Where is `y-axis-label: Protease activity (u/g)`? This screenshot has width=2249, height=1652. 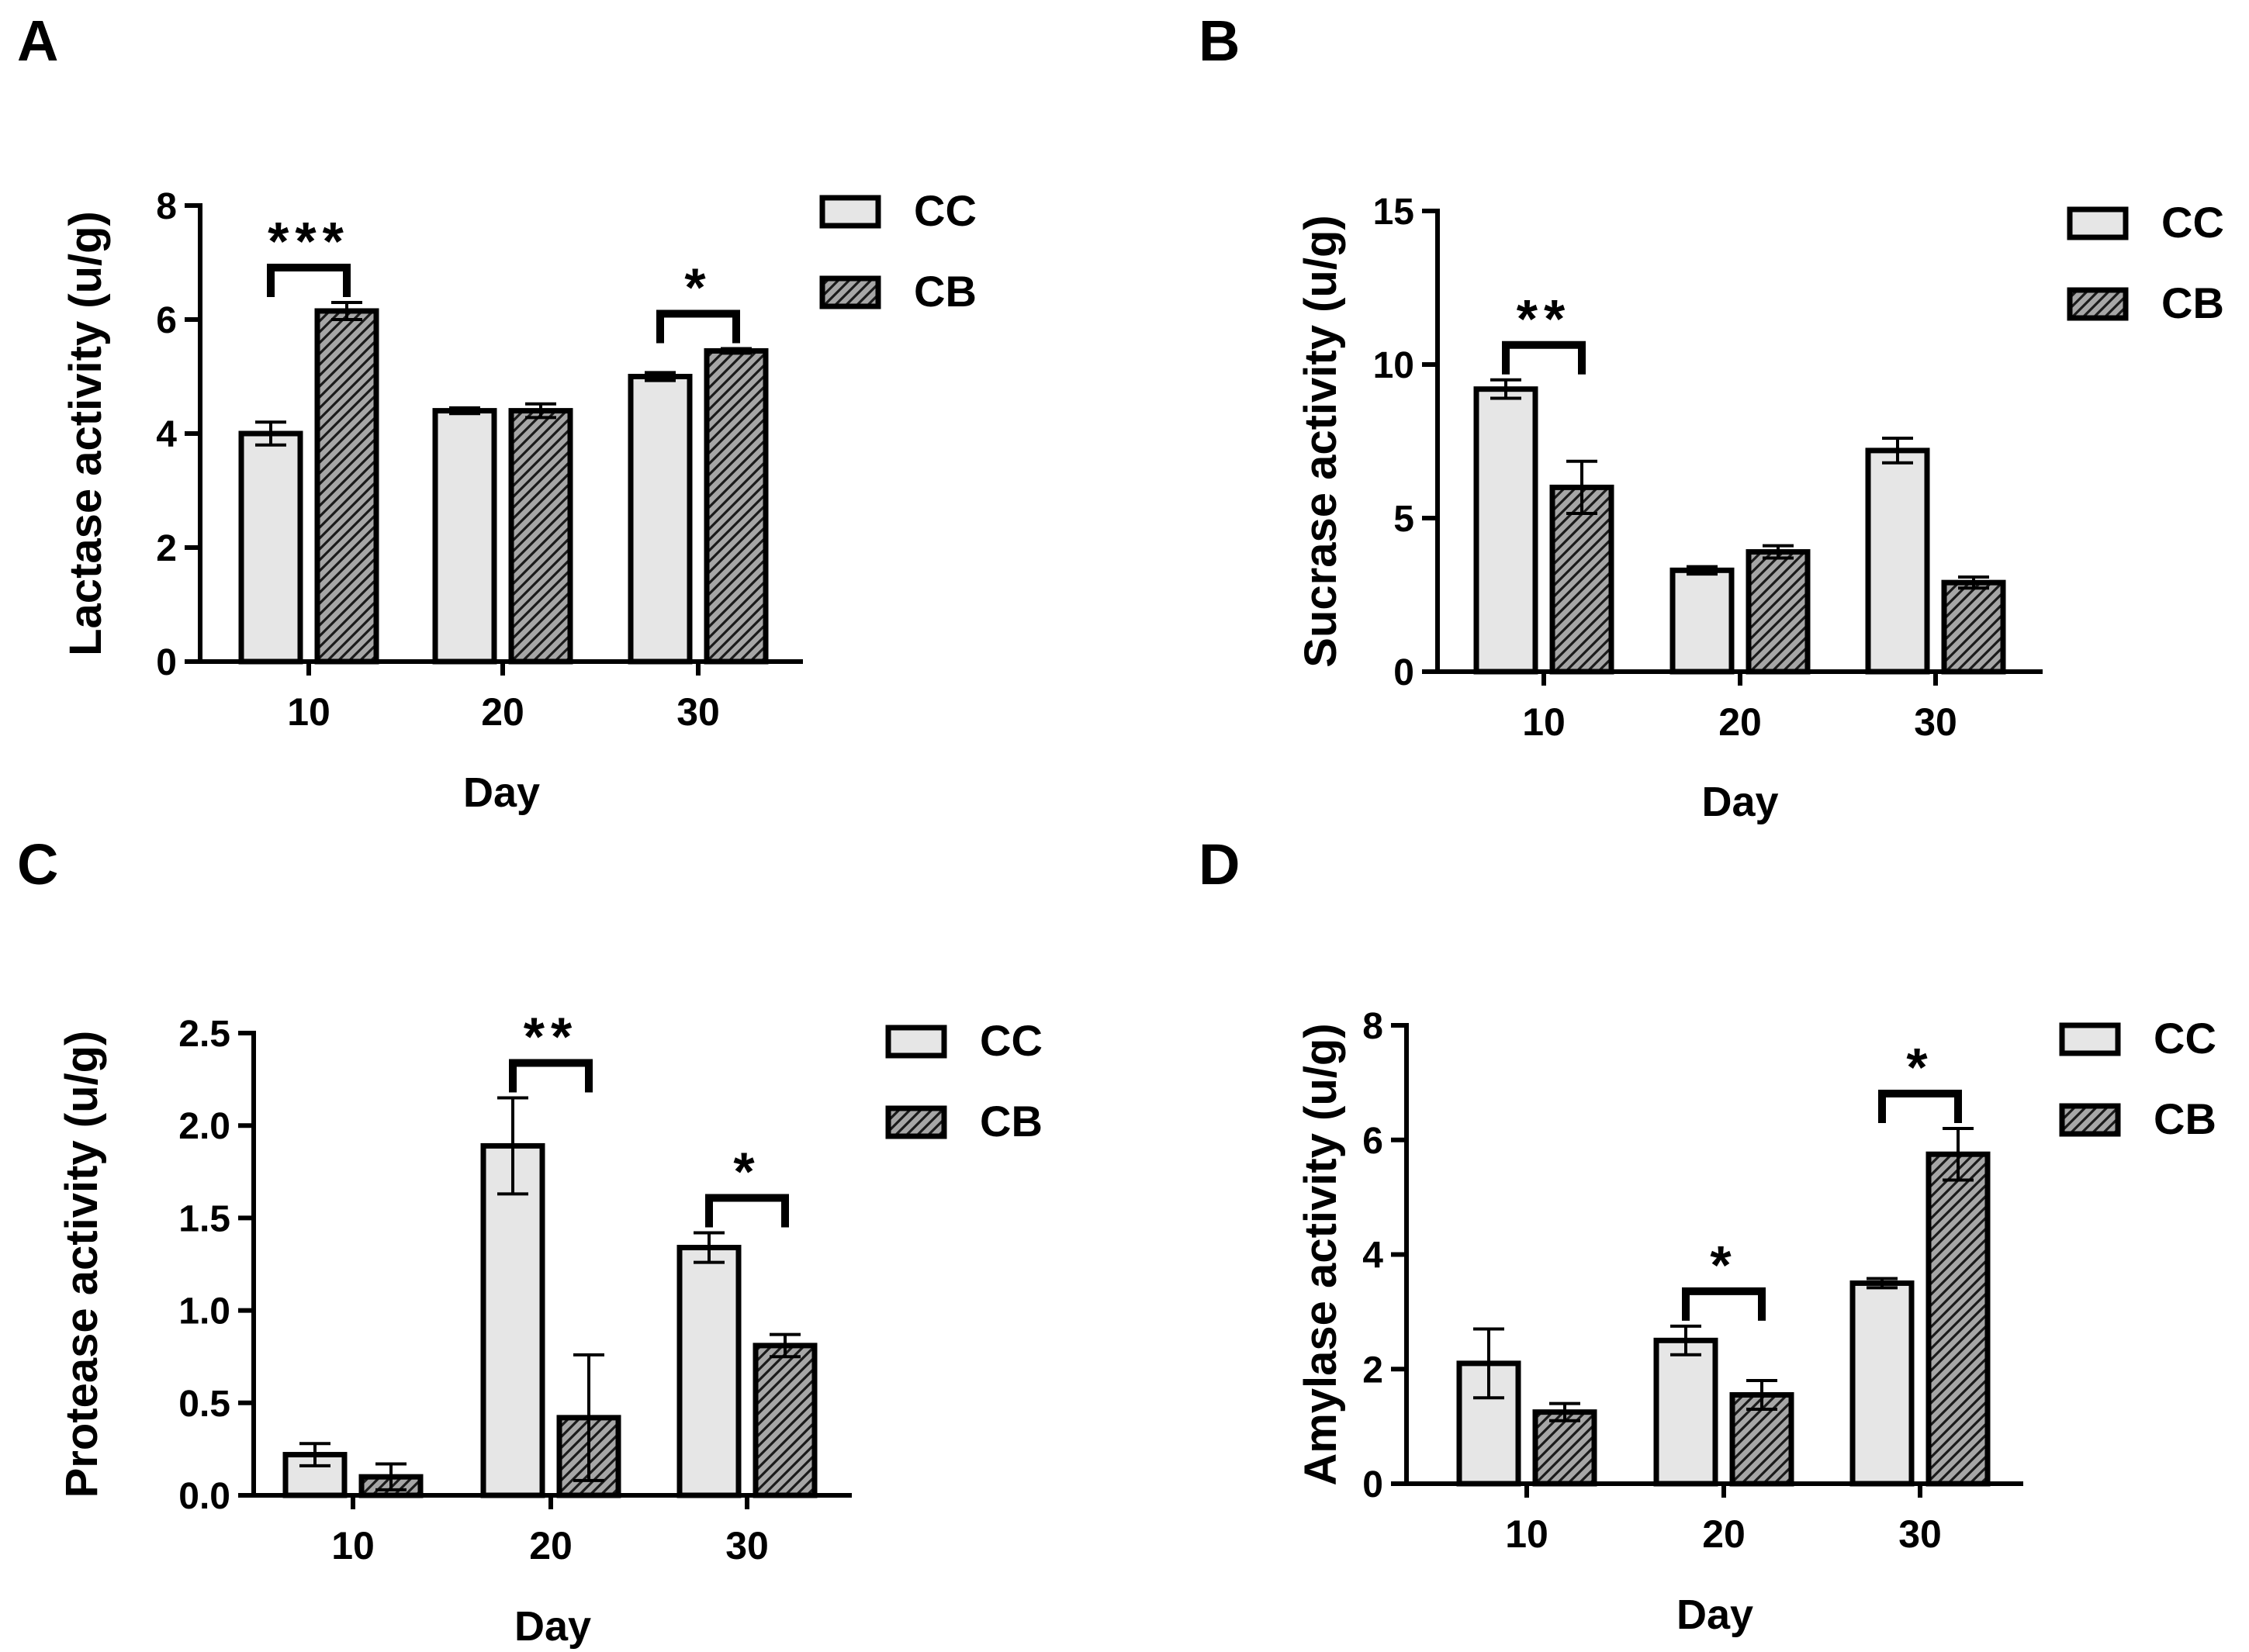 y-axis-label: Protease activity (u/g) is located at coordinates (82, 1264).